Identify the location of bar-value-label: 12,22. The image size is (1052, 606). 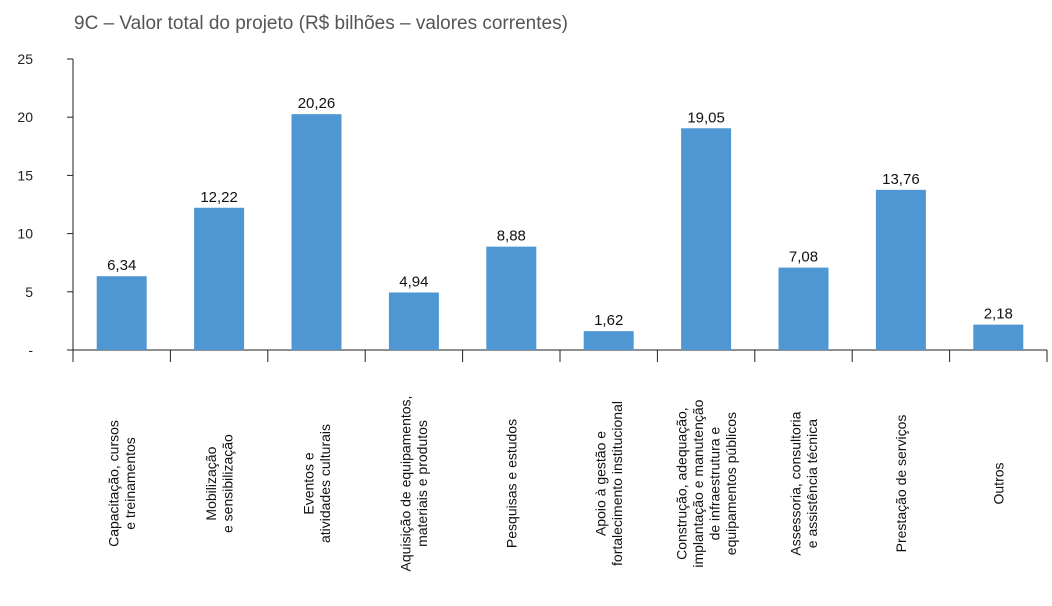
(219, 197).